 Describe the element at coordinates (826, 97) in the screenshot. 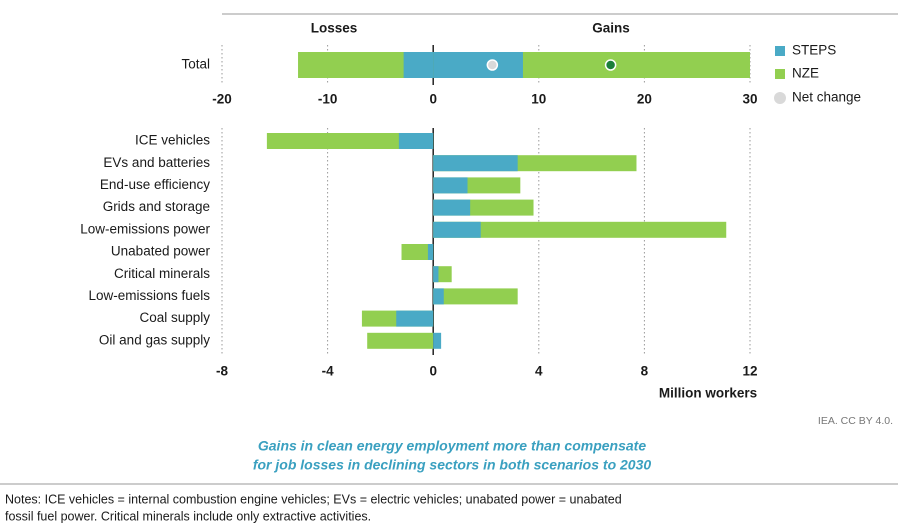

I see `legend-label: Net change` at that location.